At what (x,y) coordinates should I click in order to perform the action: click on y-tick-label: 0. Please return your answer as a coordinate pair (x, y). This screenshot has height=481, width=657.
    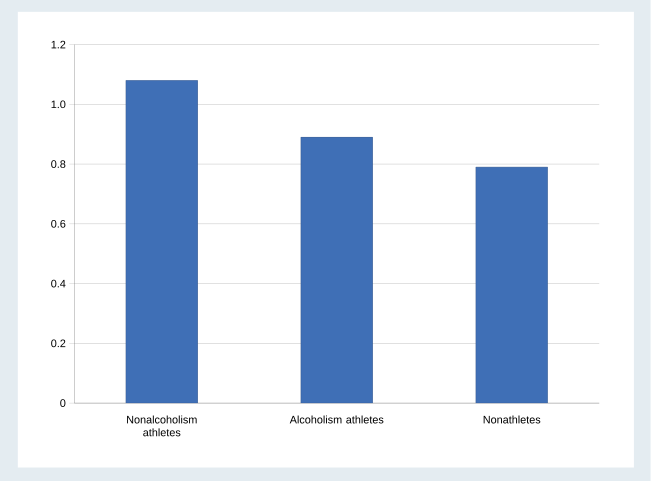
    Looking at the image, I should click on (63, 403).